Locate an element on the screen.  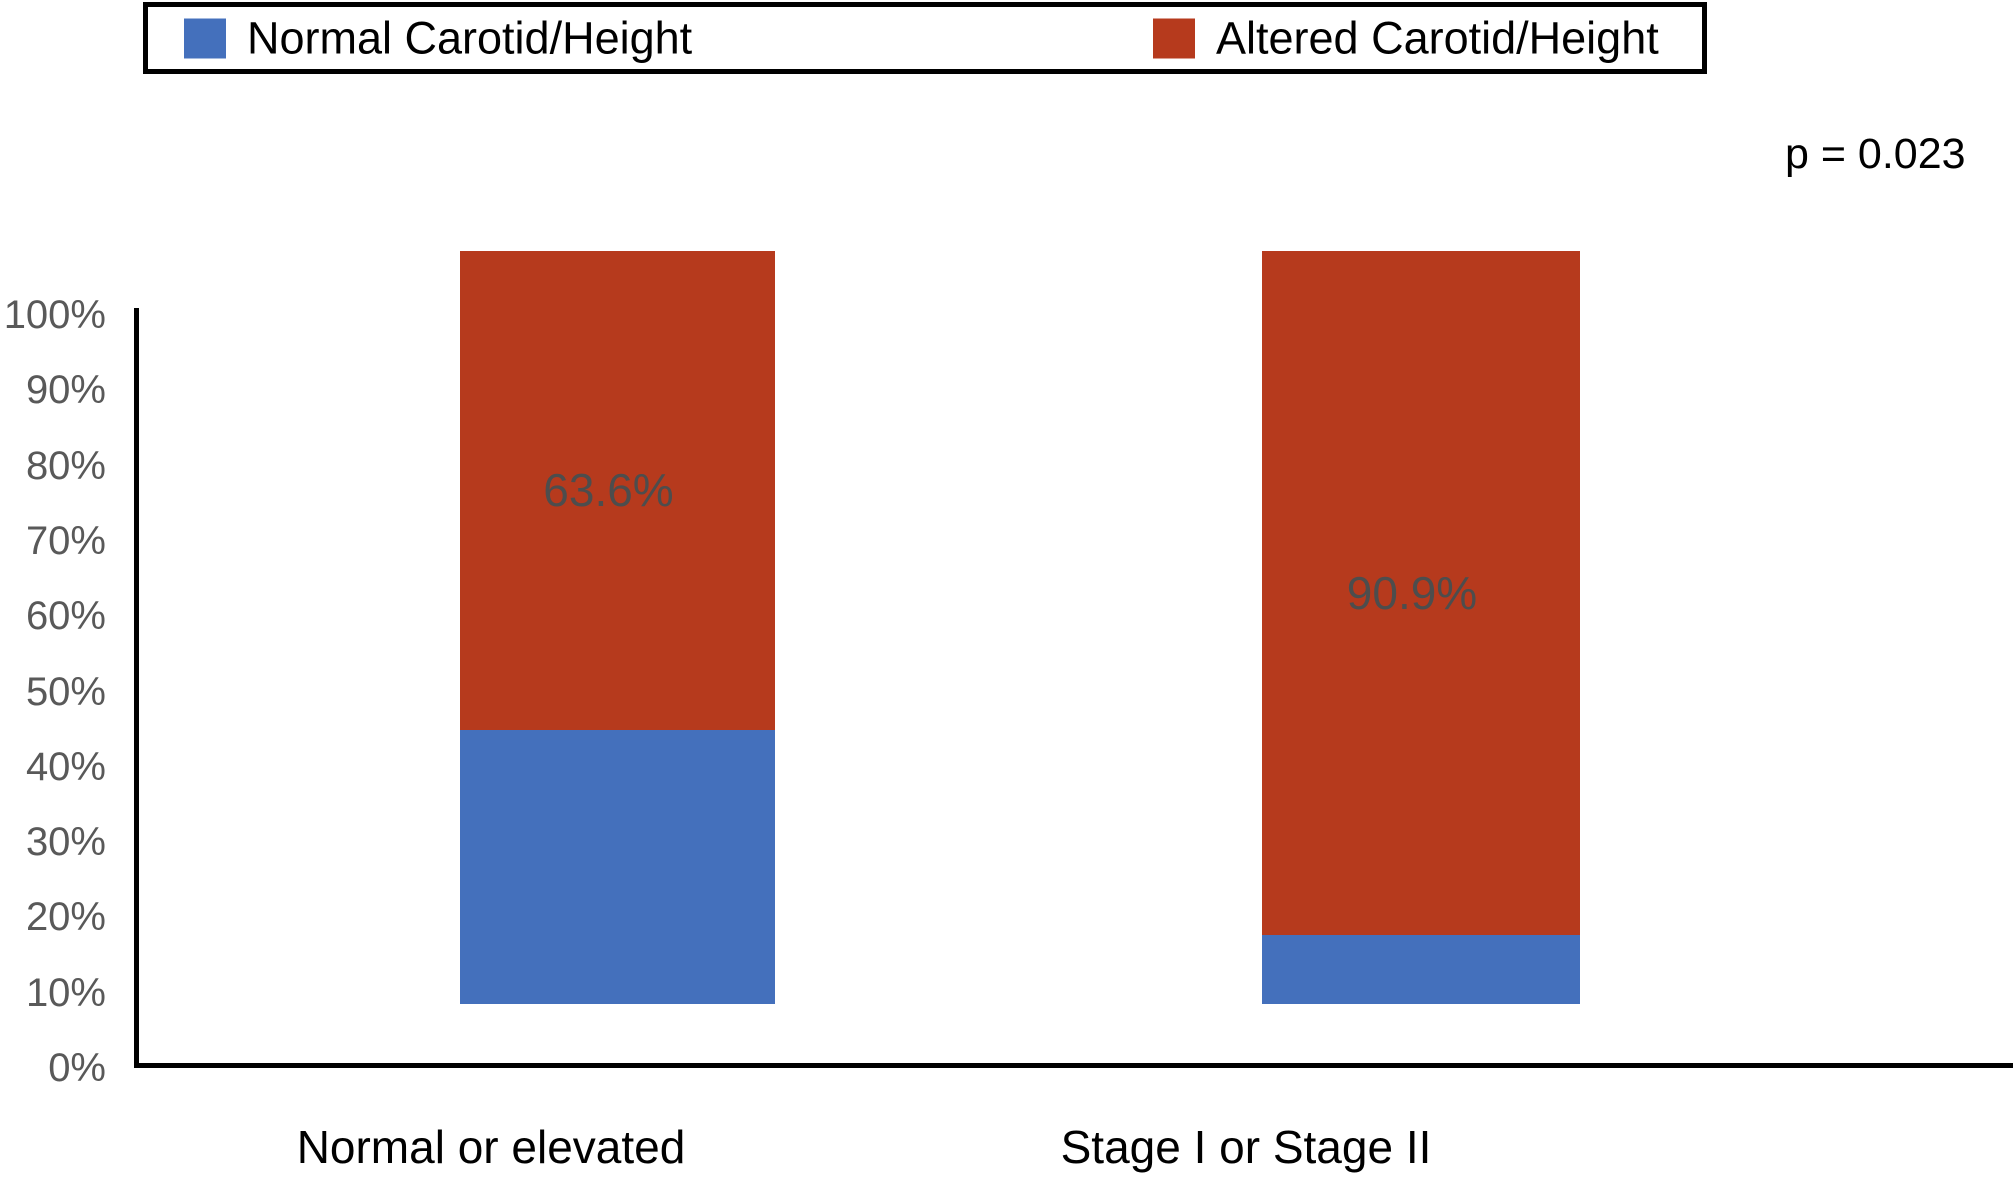
bar-segment-altered: 90.9% is located at coordinates (1421, 593).